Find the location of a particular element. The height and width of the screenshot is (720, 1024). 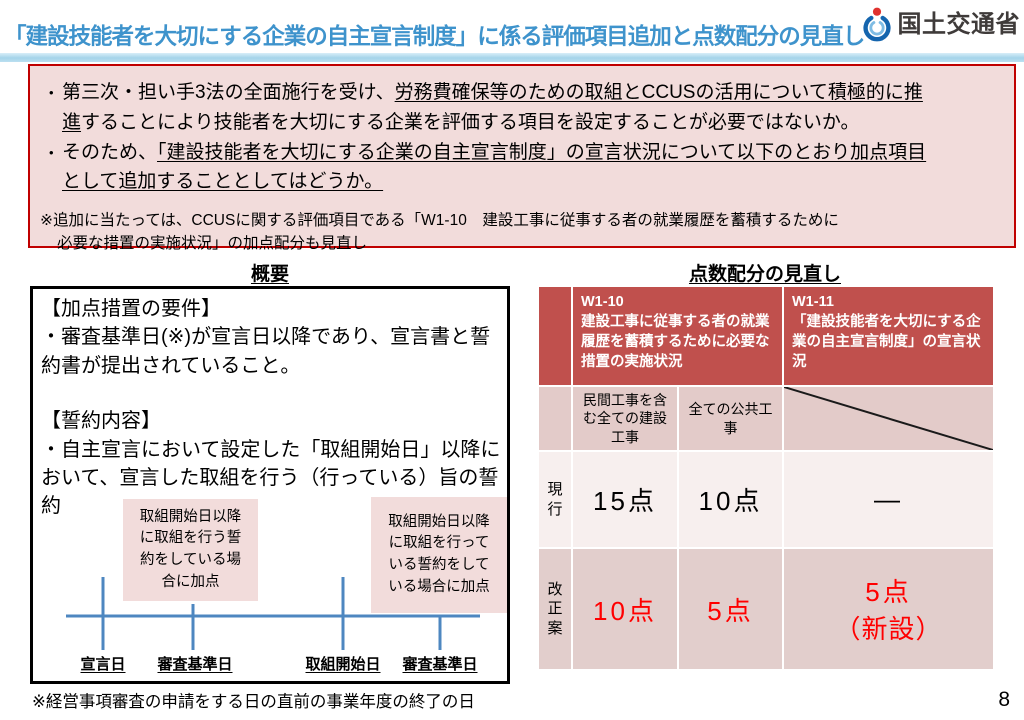

timeline-callout-right-text: 取組開始日以降に取組を行っている誓約をしている場合に加点 is located at coordinates (439, 554).